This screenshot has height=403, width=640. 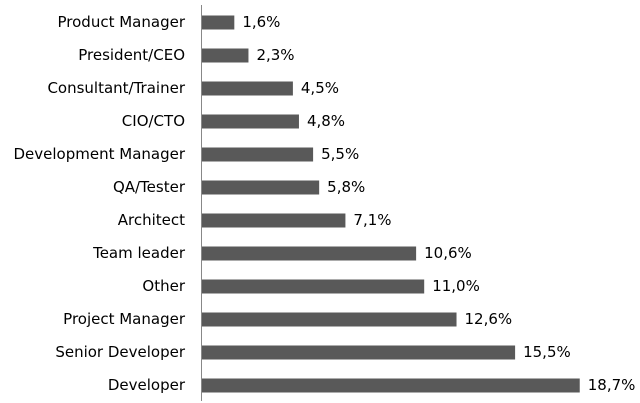 What do you see at coordinates (547, 352) in the screenshot?
I see `value-label: 15,5%` at bounding box center [547, 352].